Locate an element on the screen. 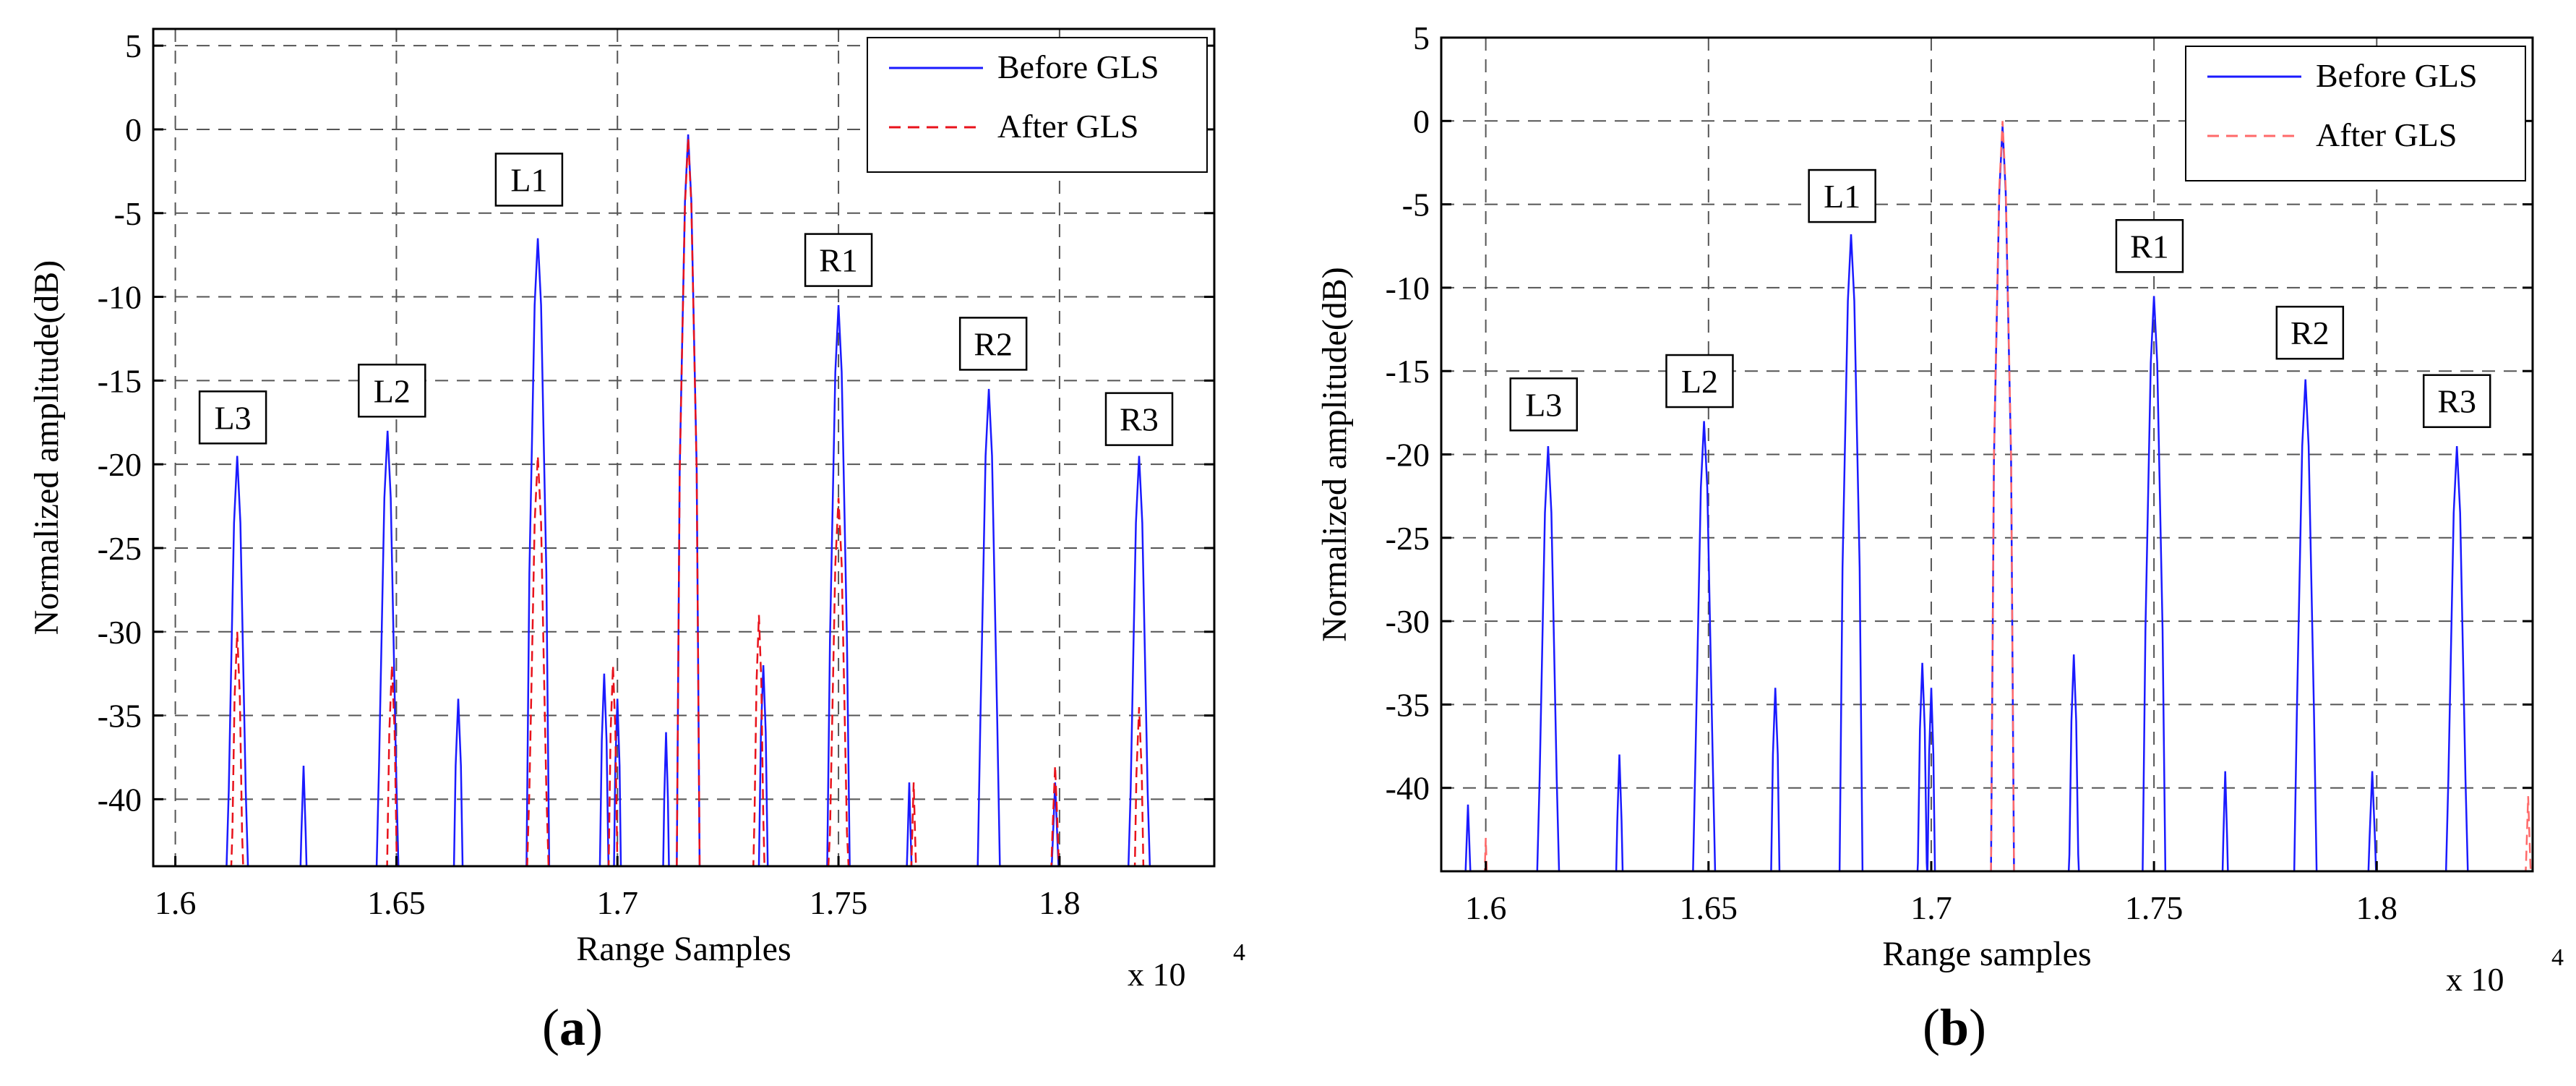 The image size is (2576, 1086). chart-b-ylabel: Normalized amplitude(dB) is located at coordinates (1335, 454).